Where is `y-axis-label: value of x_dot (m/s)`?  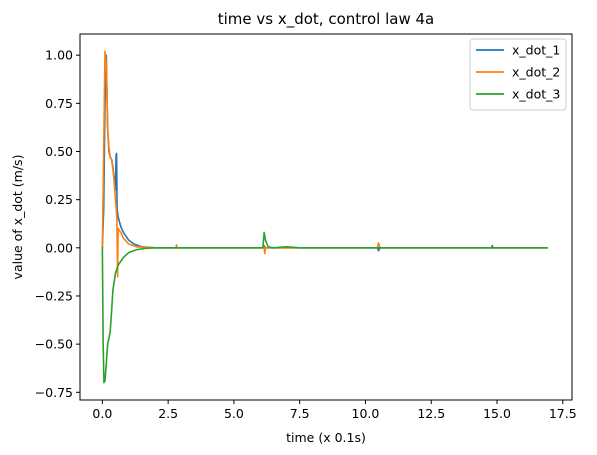
y-axis-label: value of x_dot (m/s) is located at coordinates (17, 217).